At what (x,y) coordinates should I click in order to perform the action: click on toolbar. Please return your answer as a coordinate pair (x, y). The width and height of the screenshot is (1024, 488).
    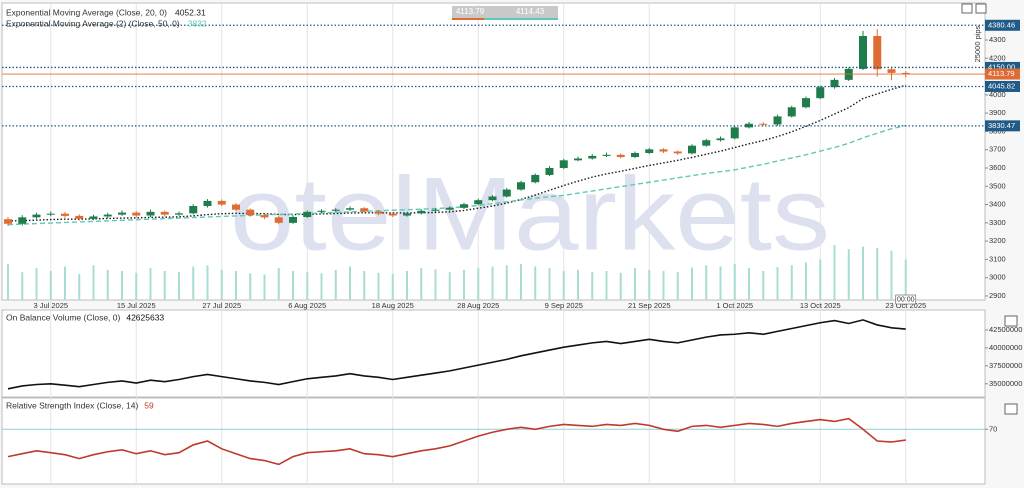
    Looking at the image, I should click on (989, 209).